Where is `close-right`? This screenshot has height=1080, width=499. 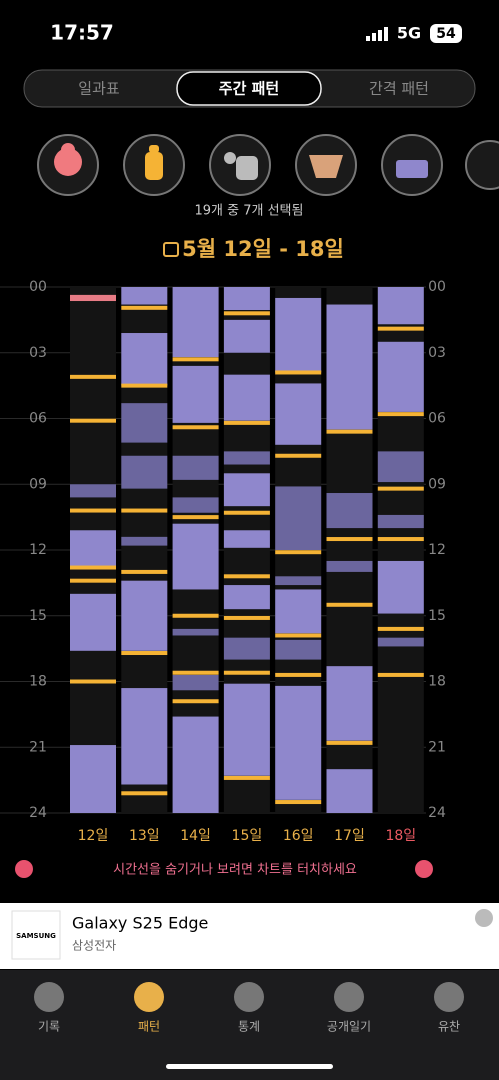
close-right is located at coordinates (424, 869).